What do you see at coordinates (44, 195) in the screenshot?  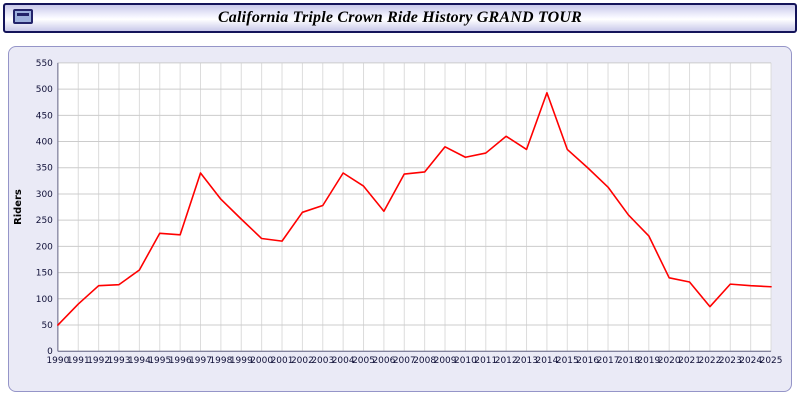 I see `y-tick-label: 300` at bounding box center [44, 195].